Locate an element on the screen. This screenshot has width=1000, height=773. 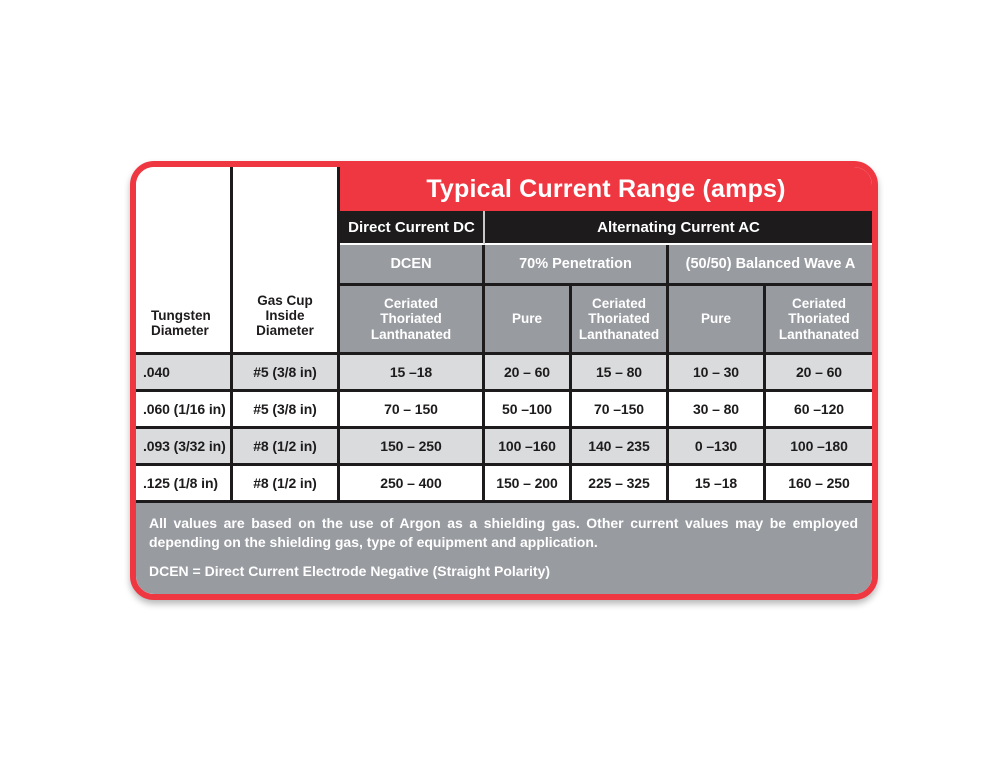
table-title: Typical Current Range (amps) is located at coordinates (606, 188).